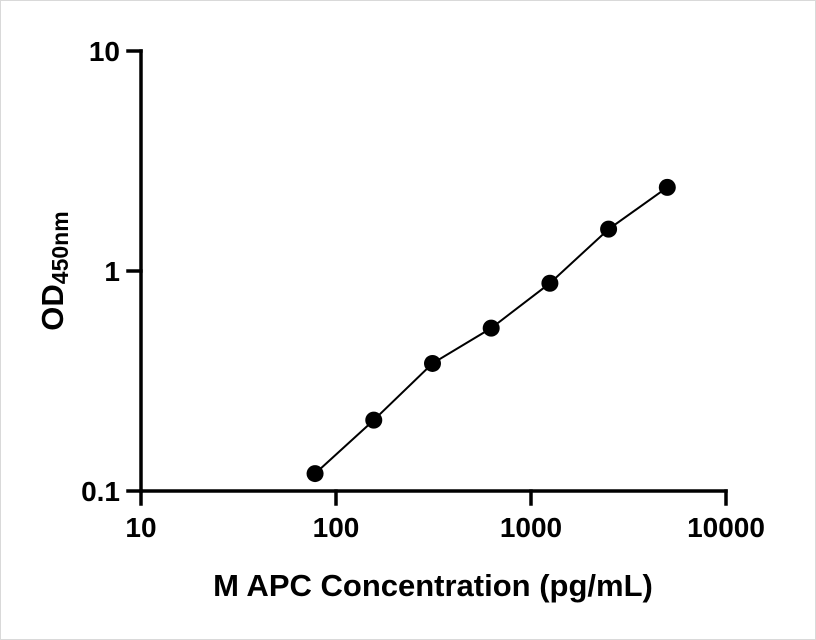 Image resolution: width=816 pixels, height=640 pixels. Describe the element at coordinates (52, 307) in the screenshot. I see `y-axis-title-base: OD` at that location.